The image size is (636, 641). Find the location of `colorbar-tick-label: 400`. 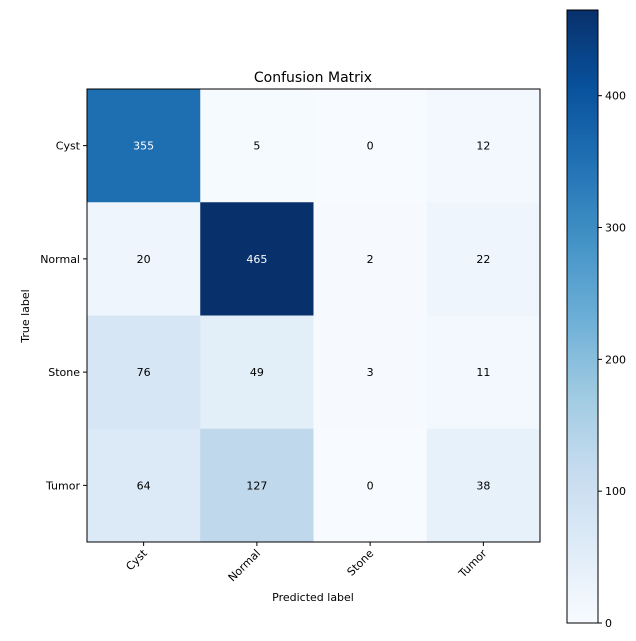

colorbar-tick-label: 400 is located at coordinates (615, 96).